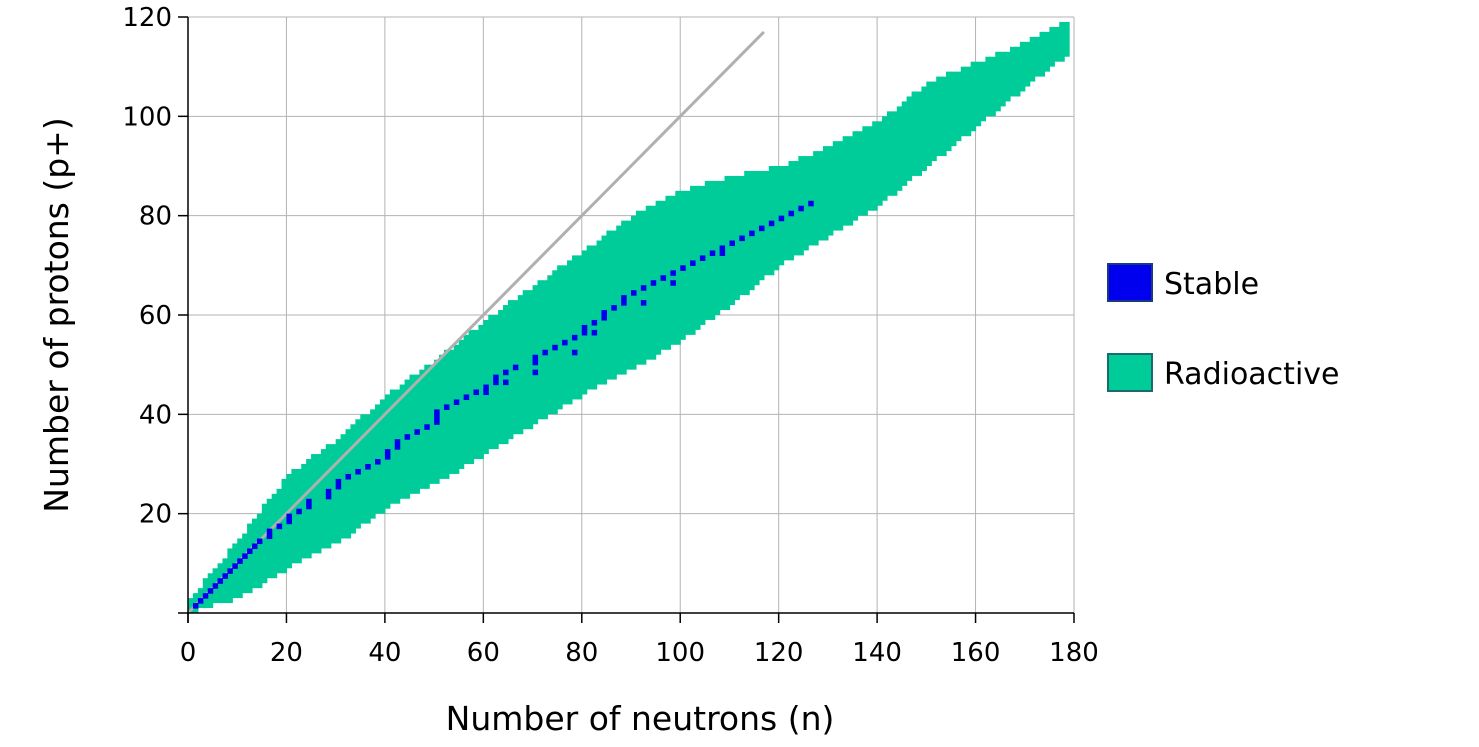  Describe the element at coordinates (147, 117) in the screenshot. I see `y-tick-label: 100` at that location.